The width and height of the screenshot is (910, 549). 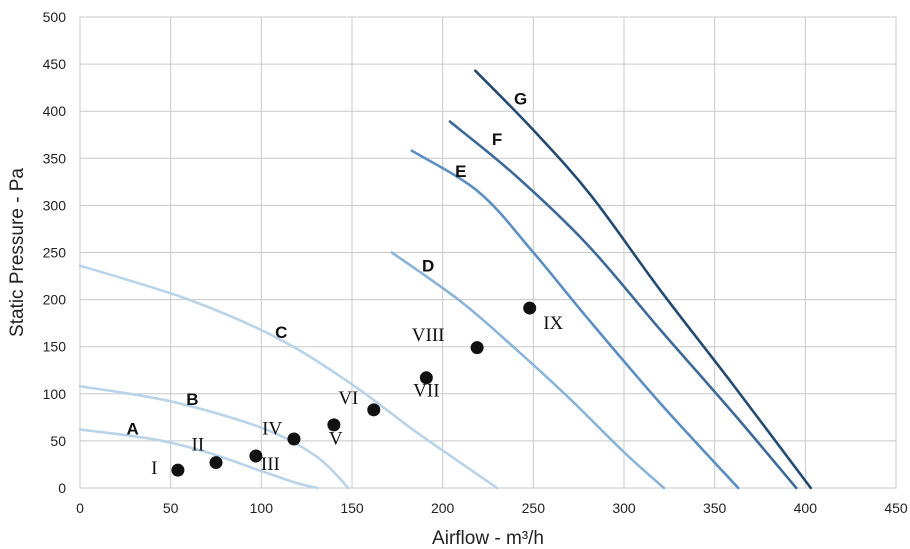 What do you see at coordinates (896, 508) in the screenshot?
I see `x-tick-label: 450` at bounding box center [896, 508].